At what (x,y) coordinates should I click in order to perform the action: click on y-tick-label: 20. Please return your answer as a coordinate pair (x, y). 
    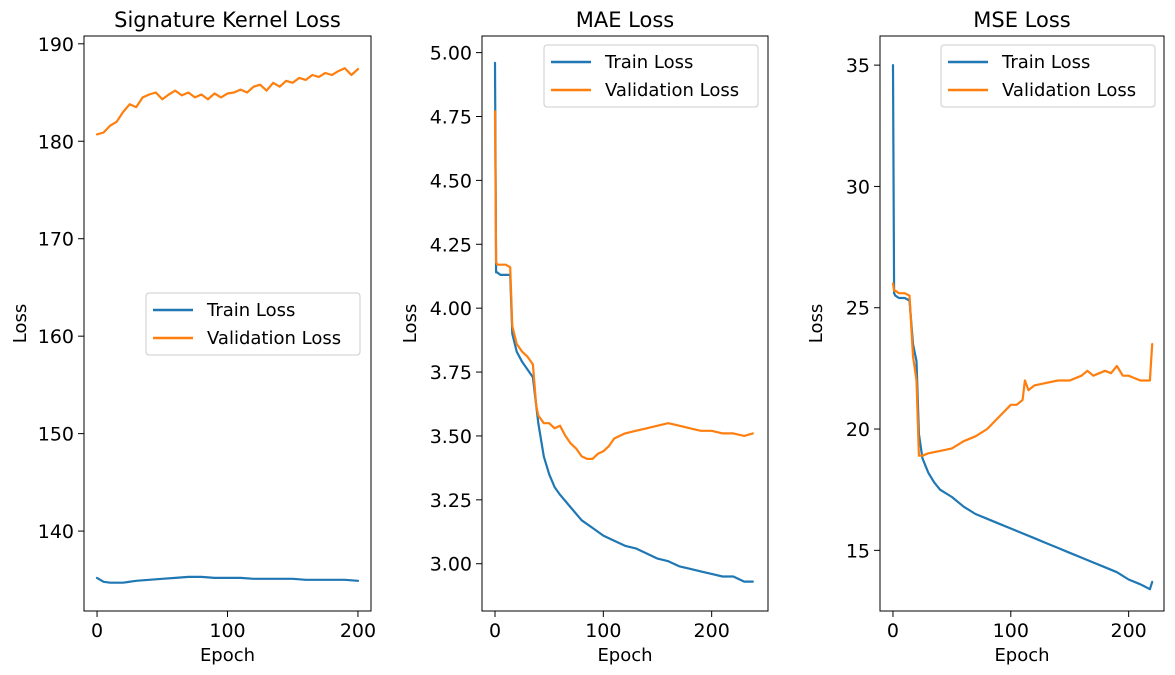
    Looking at the image, I should click on (858, 430).